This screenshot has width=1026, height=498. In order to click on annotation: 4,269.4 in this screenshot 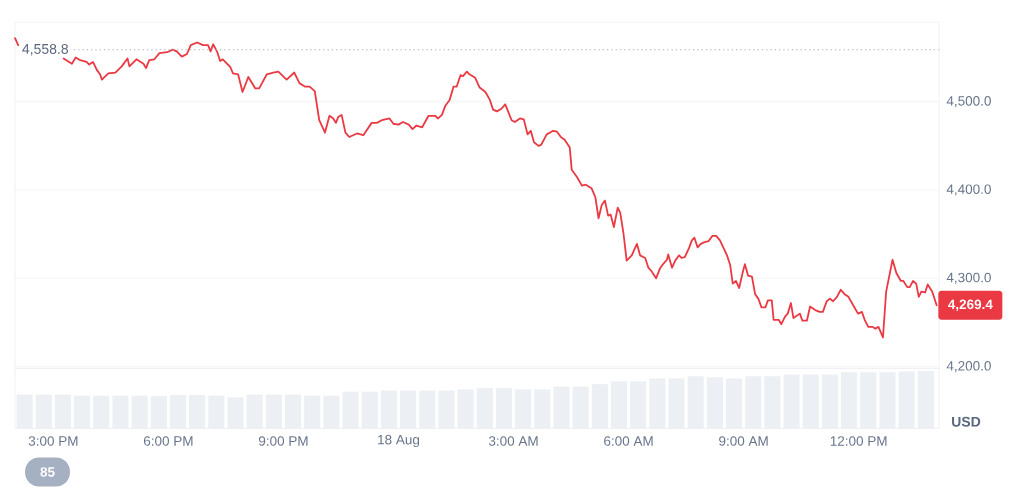, I will do `click(970, 305)`.